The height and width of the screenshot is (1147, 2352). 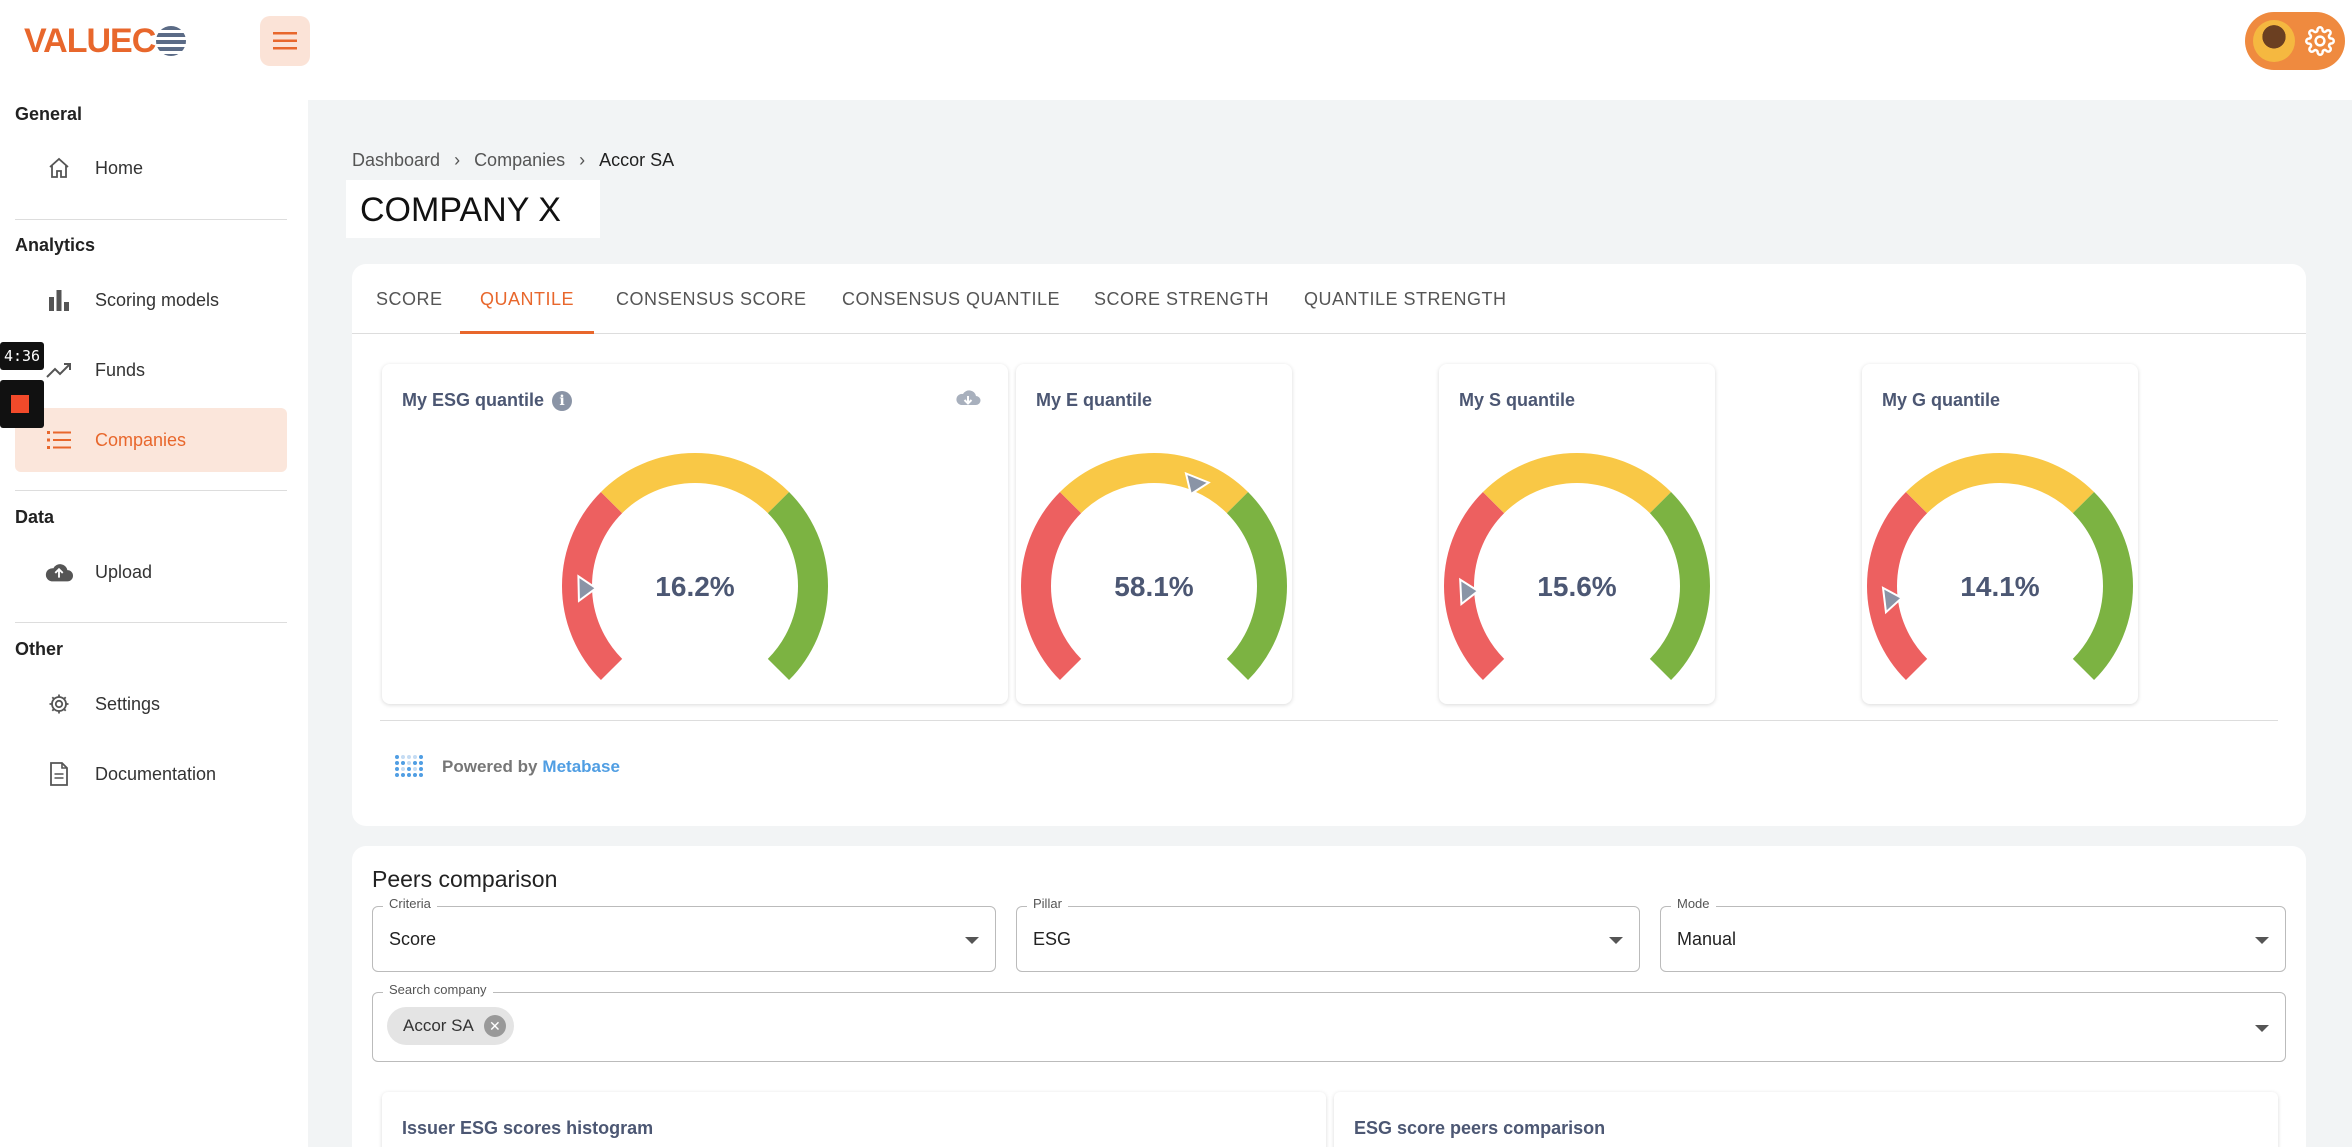 I want to click on gauge-chart: 15.6%, so click(x=1577, y=567).